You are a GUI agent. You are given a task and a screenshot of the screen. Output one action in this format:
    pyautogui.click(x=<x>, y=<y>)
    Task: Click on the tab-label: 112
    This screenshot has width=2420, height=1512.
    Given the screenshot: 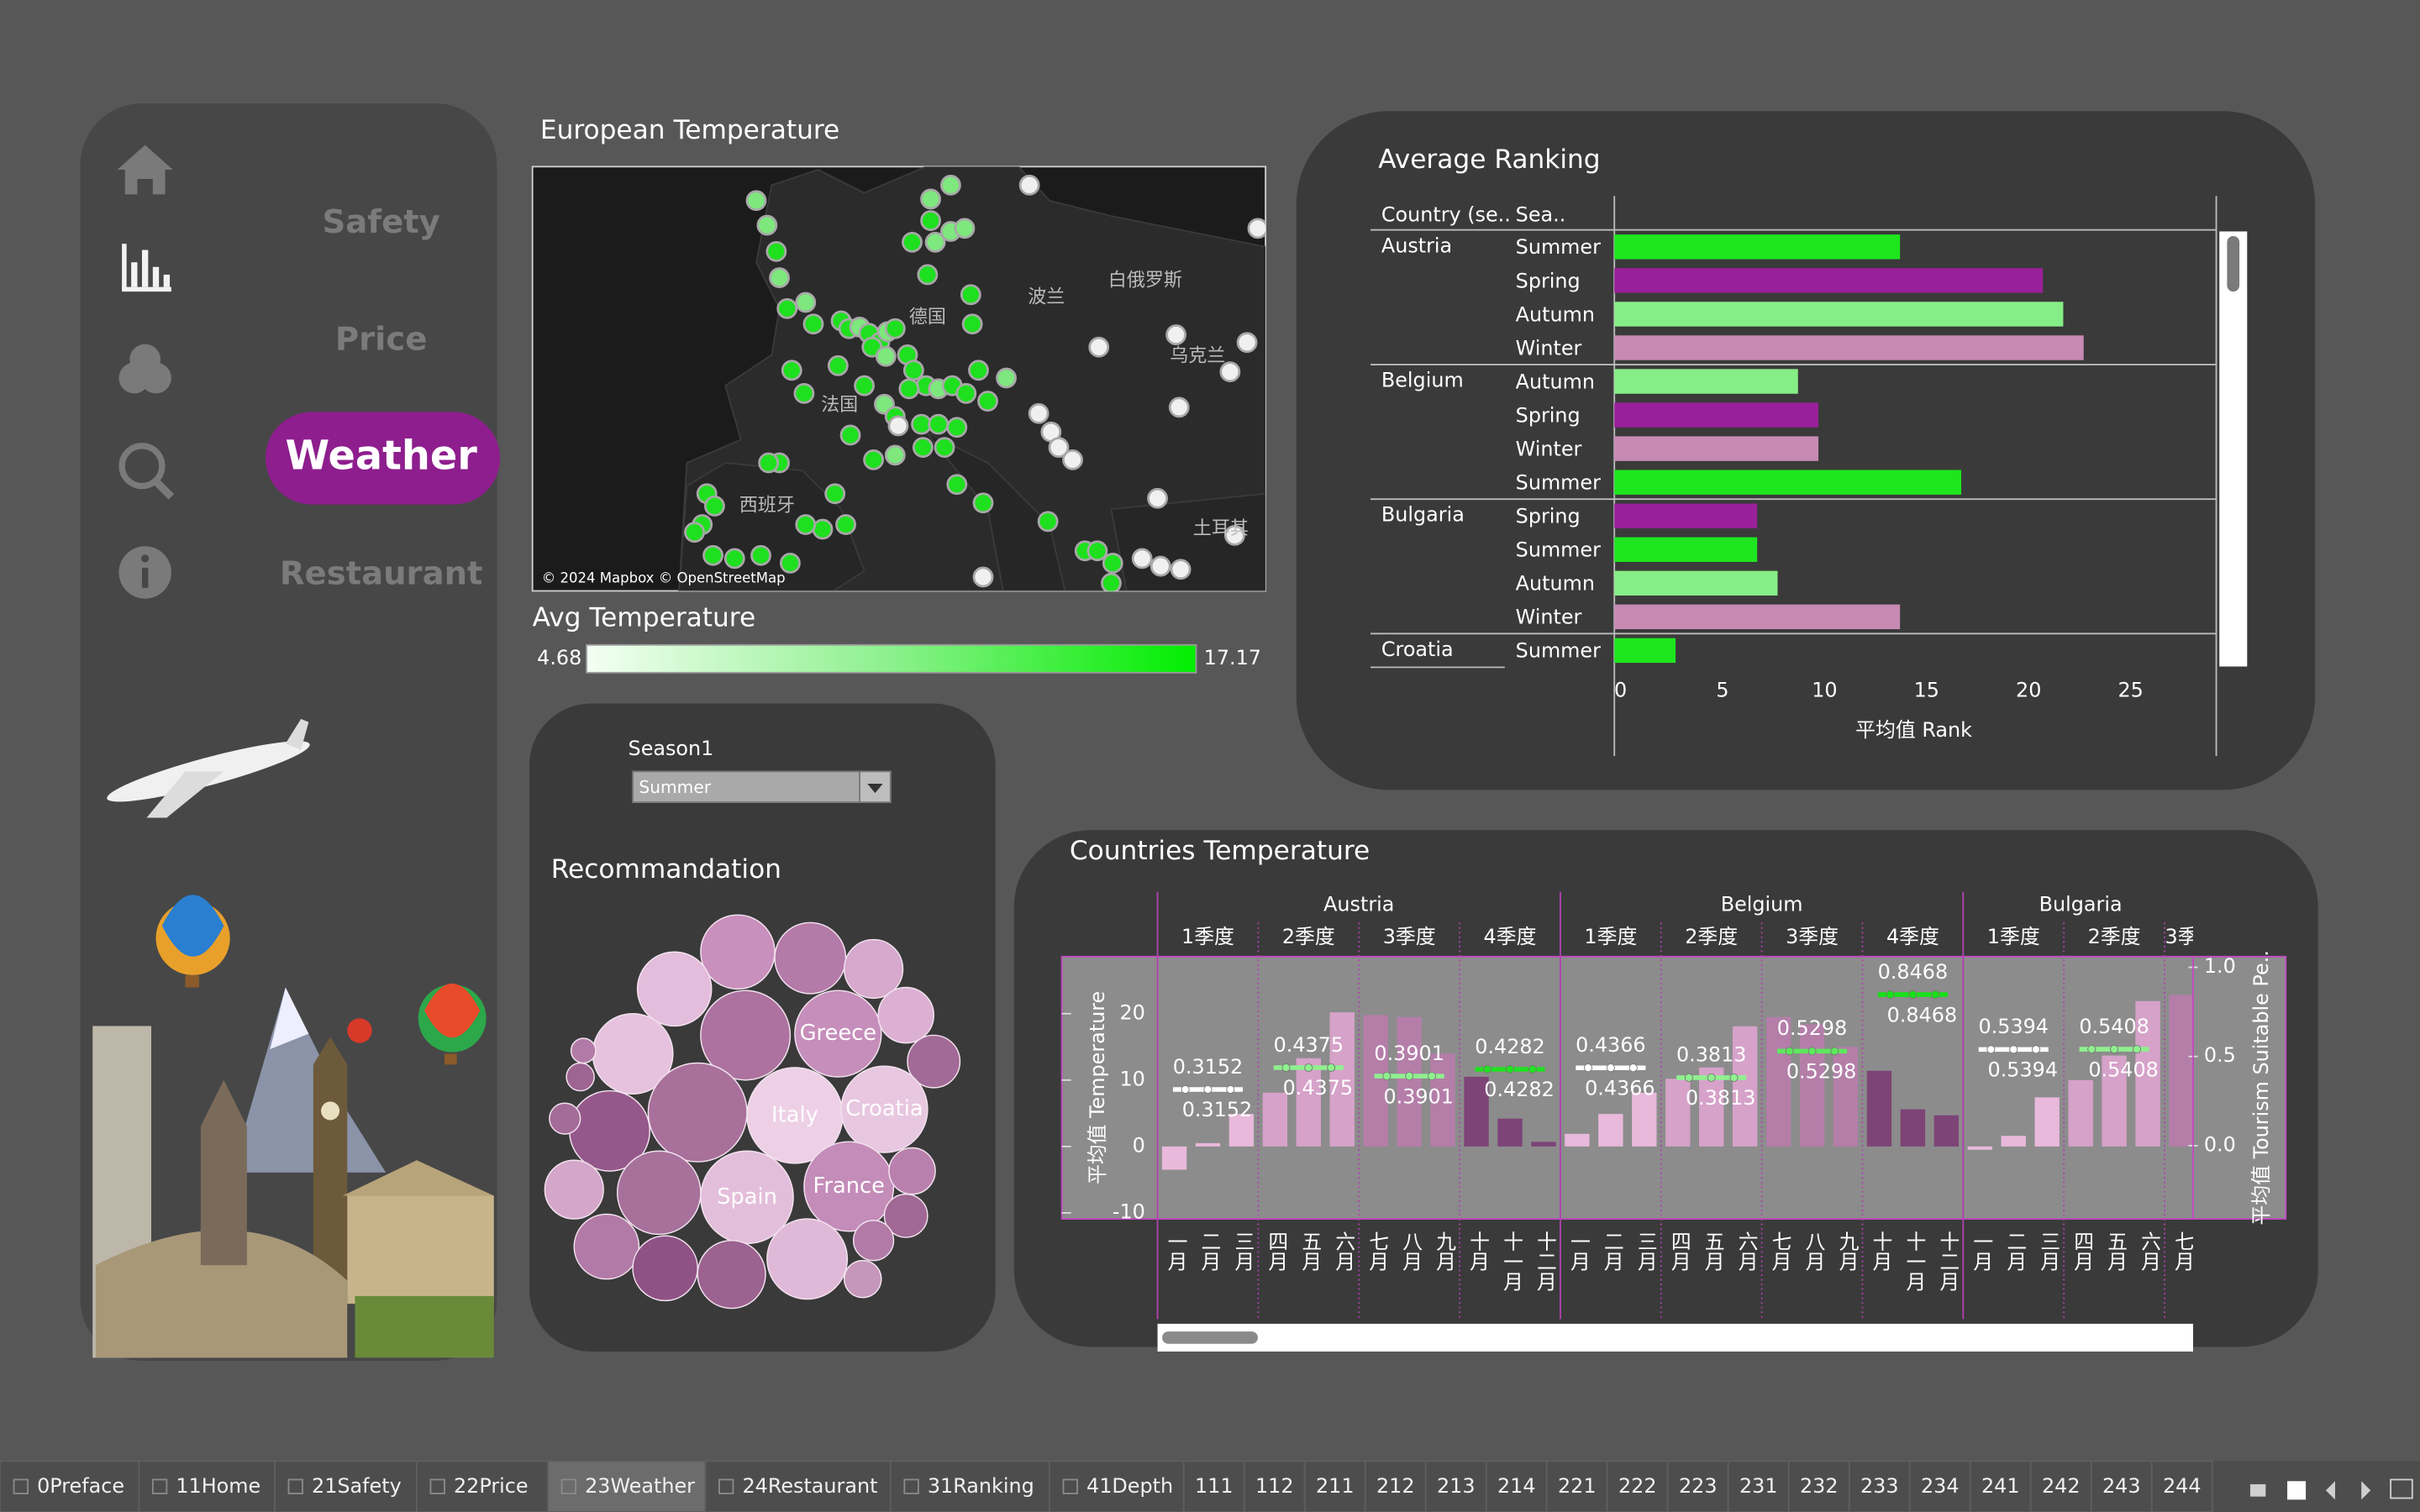 What is the action you would take?
    pyautogui.click(x=1274, y=1486)
    